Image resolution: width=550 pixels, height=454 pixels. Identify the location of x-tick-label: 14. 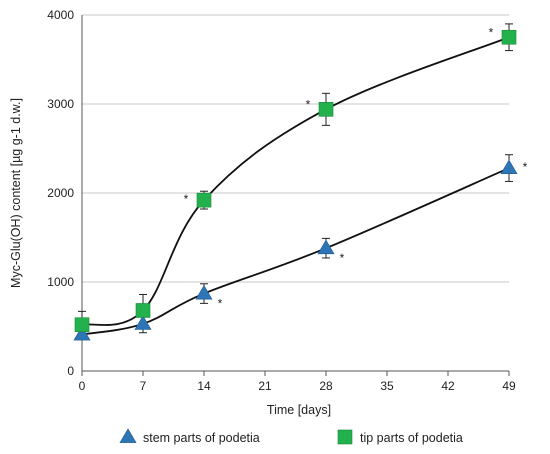
(204, 386).